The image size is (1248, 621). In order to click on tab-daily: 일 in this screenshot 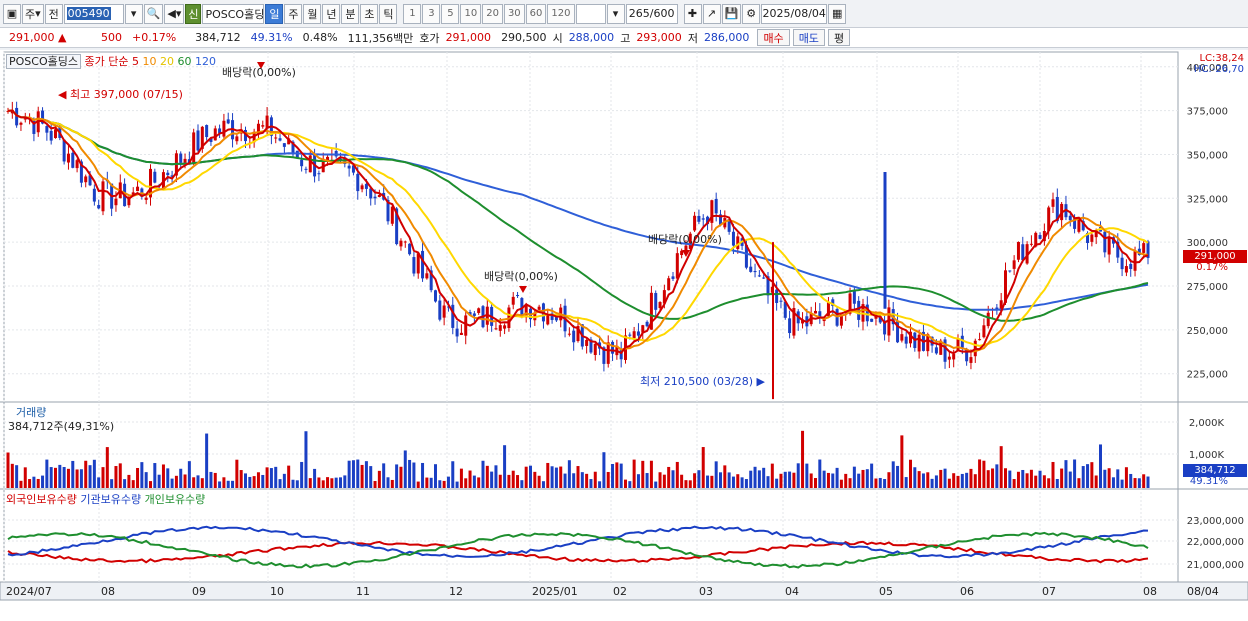, I will do `click(274, 13)`.